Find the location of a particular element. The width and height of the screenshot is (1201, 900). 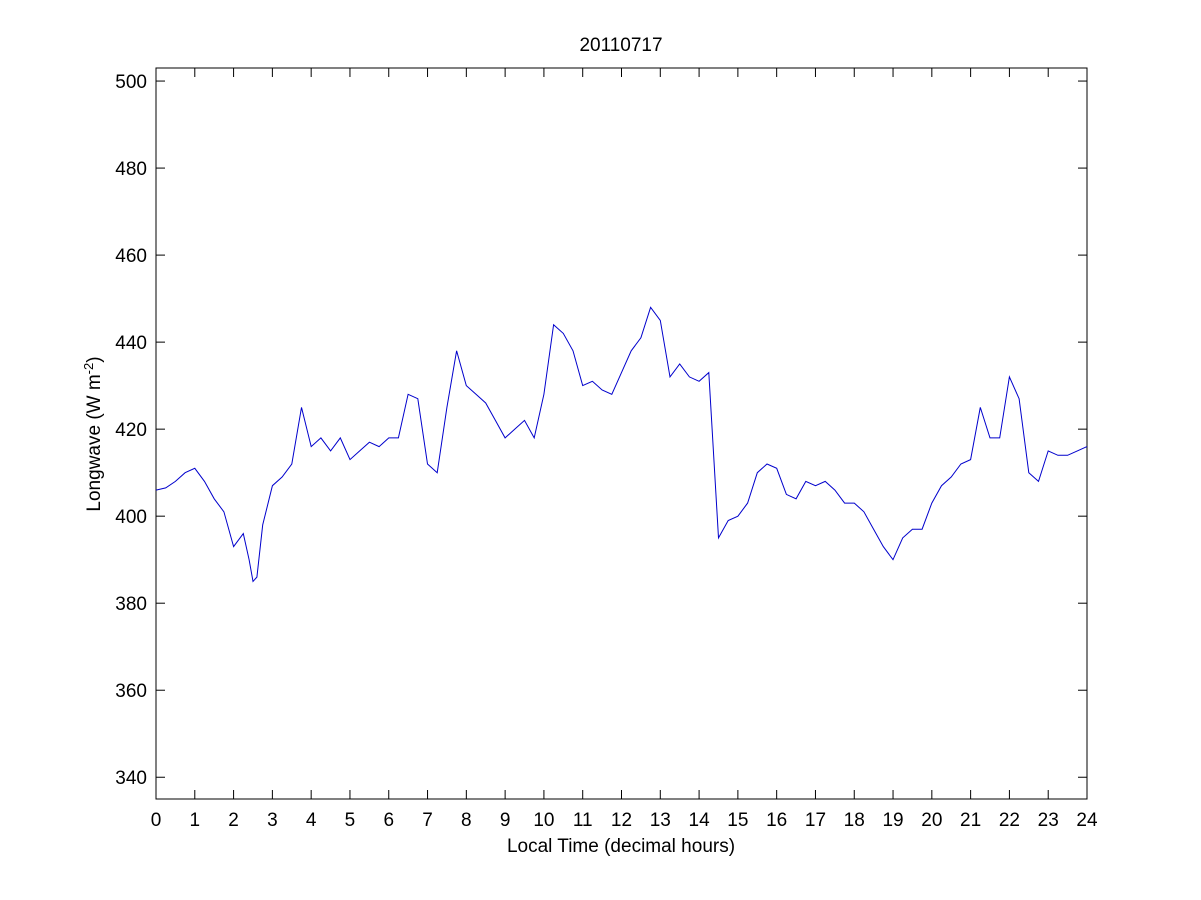

x-tick-labels: 0 1 2 3 4 5 6 7 8 9 10 11 12 13 14 15 16 17 18 19 20 21 22 23 24 is located at coordinates (624, 820).